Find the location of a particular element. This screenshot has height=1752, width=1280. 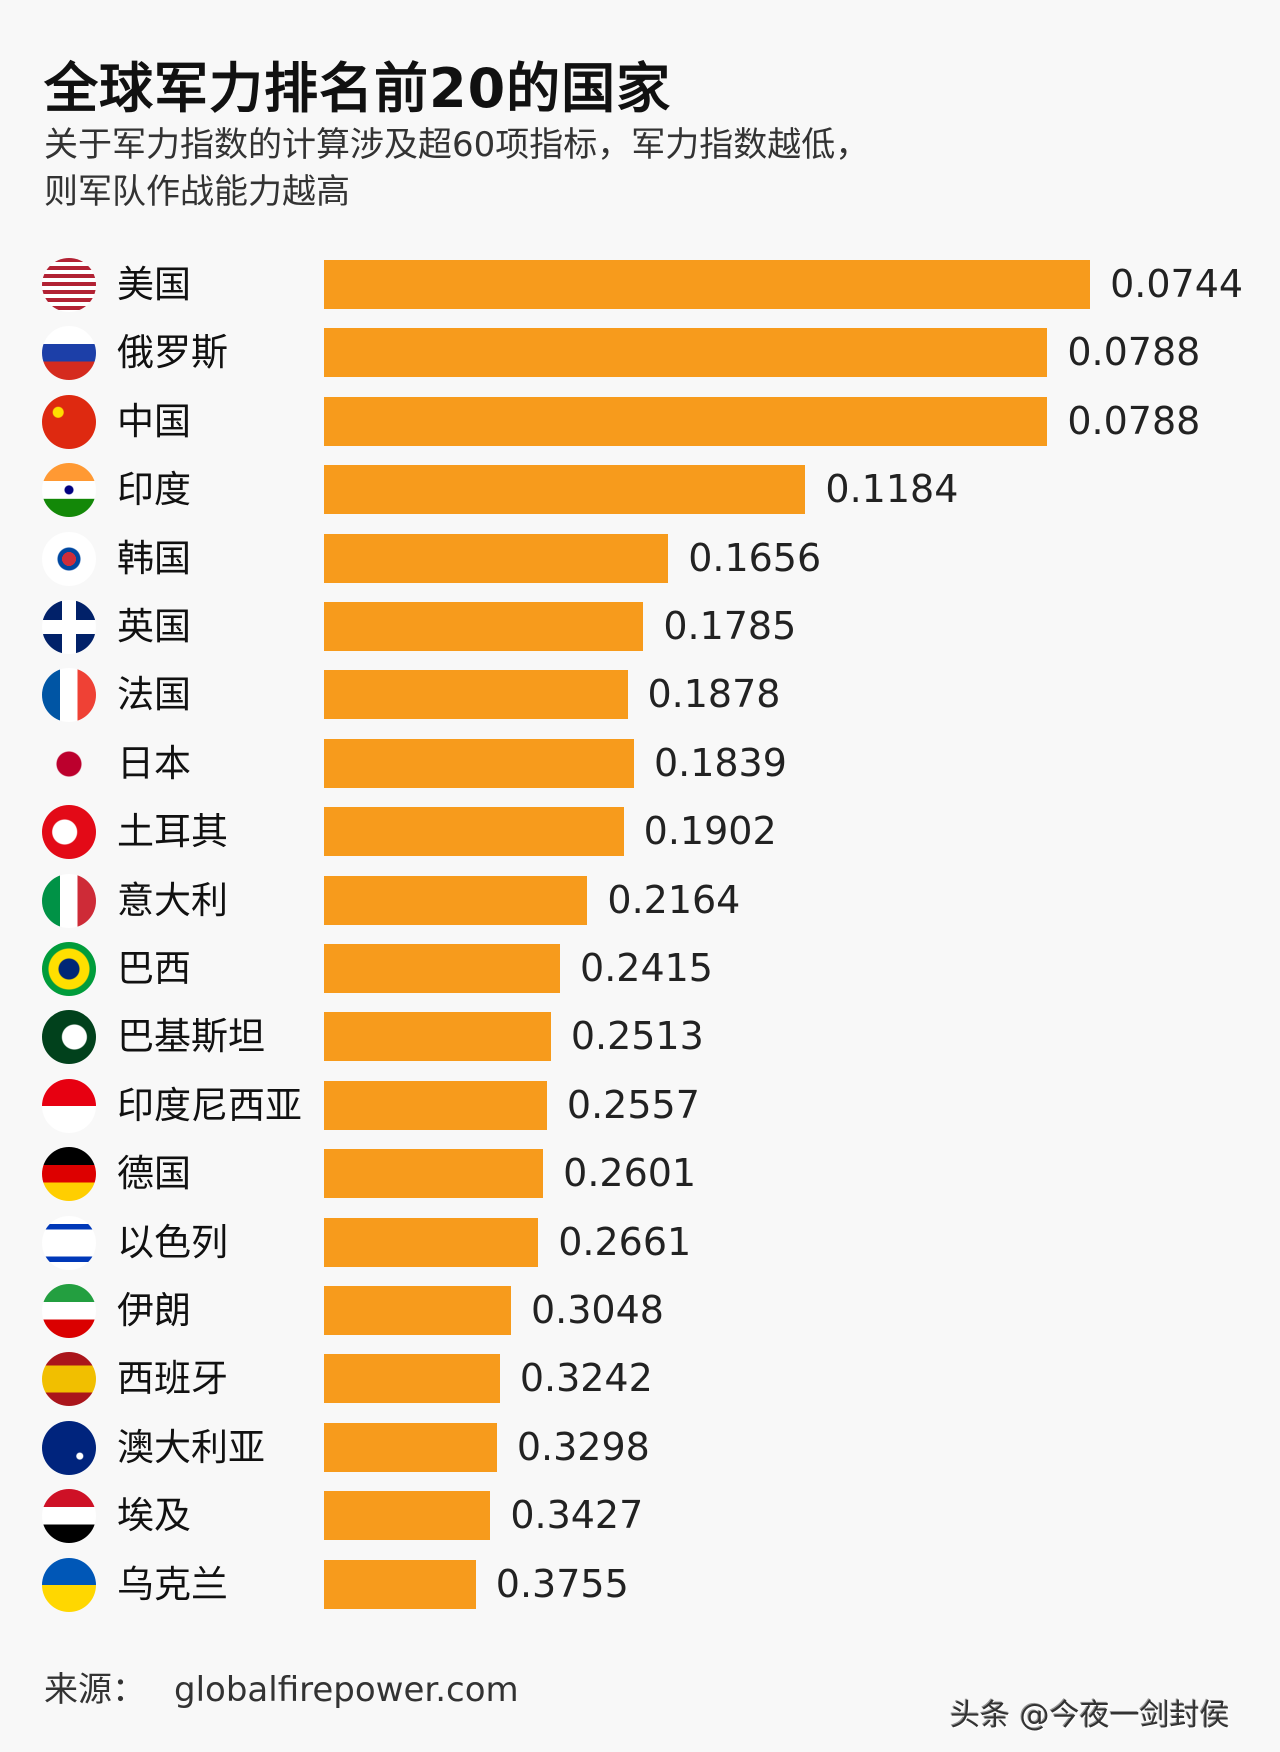

value-label: 0.3298 is located at coordinates (583, 1446).